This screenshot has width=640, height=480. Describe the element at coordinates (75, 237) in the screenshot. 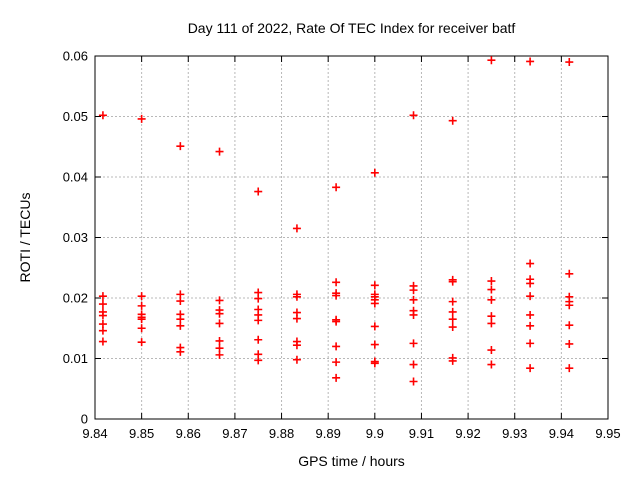

I see `y-tick-label: 0.03` at that location.